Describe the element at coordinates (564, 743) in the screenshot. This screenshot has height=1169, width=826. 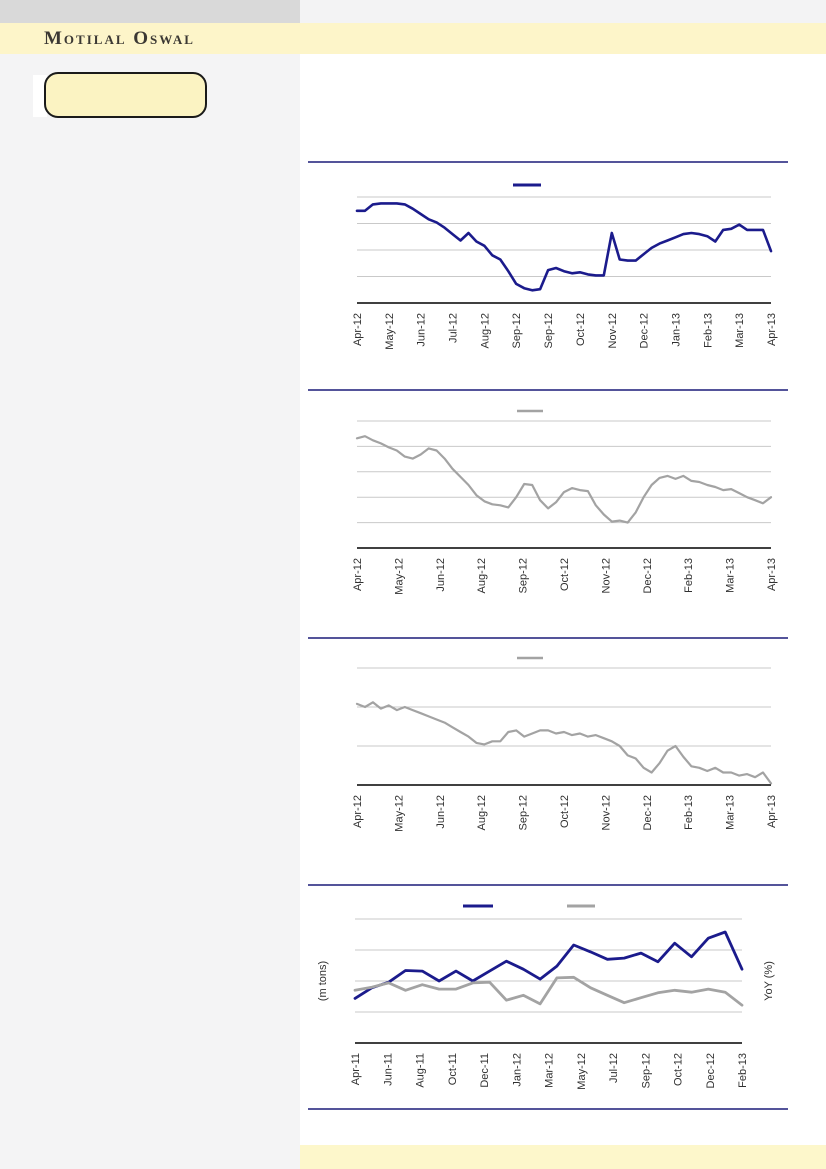
I see `chart-3-series-tertiary-weekly-series-line` at that location.